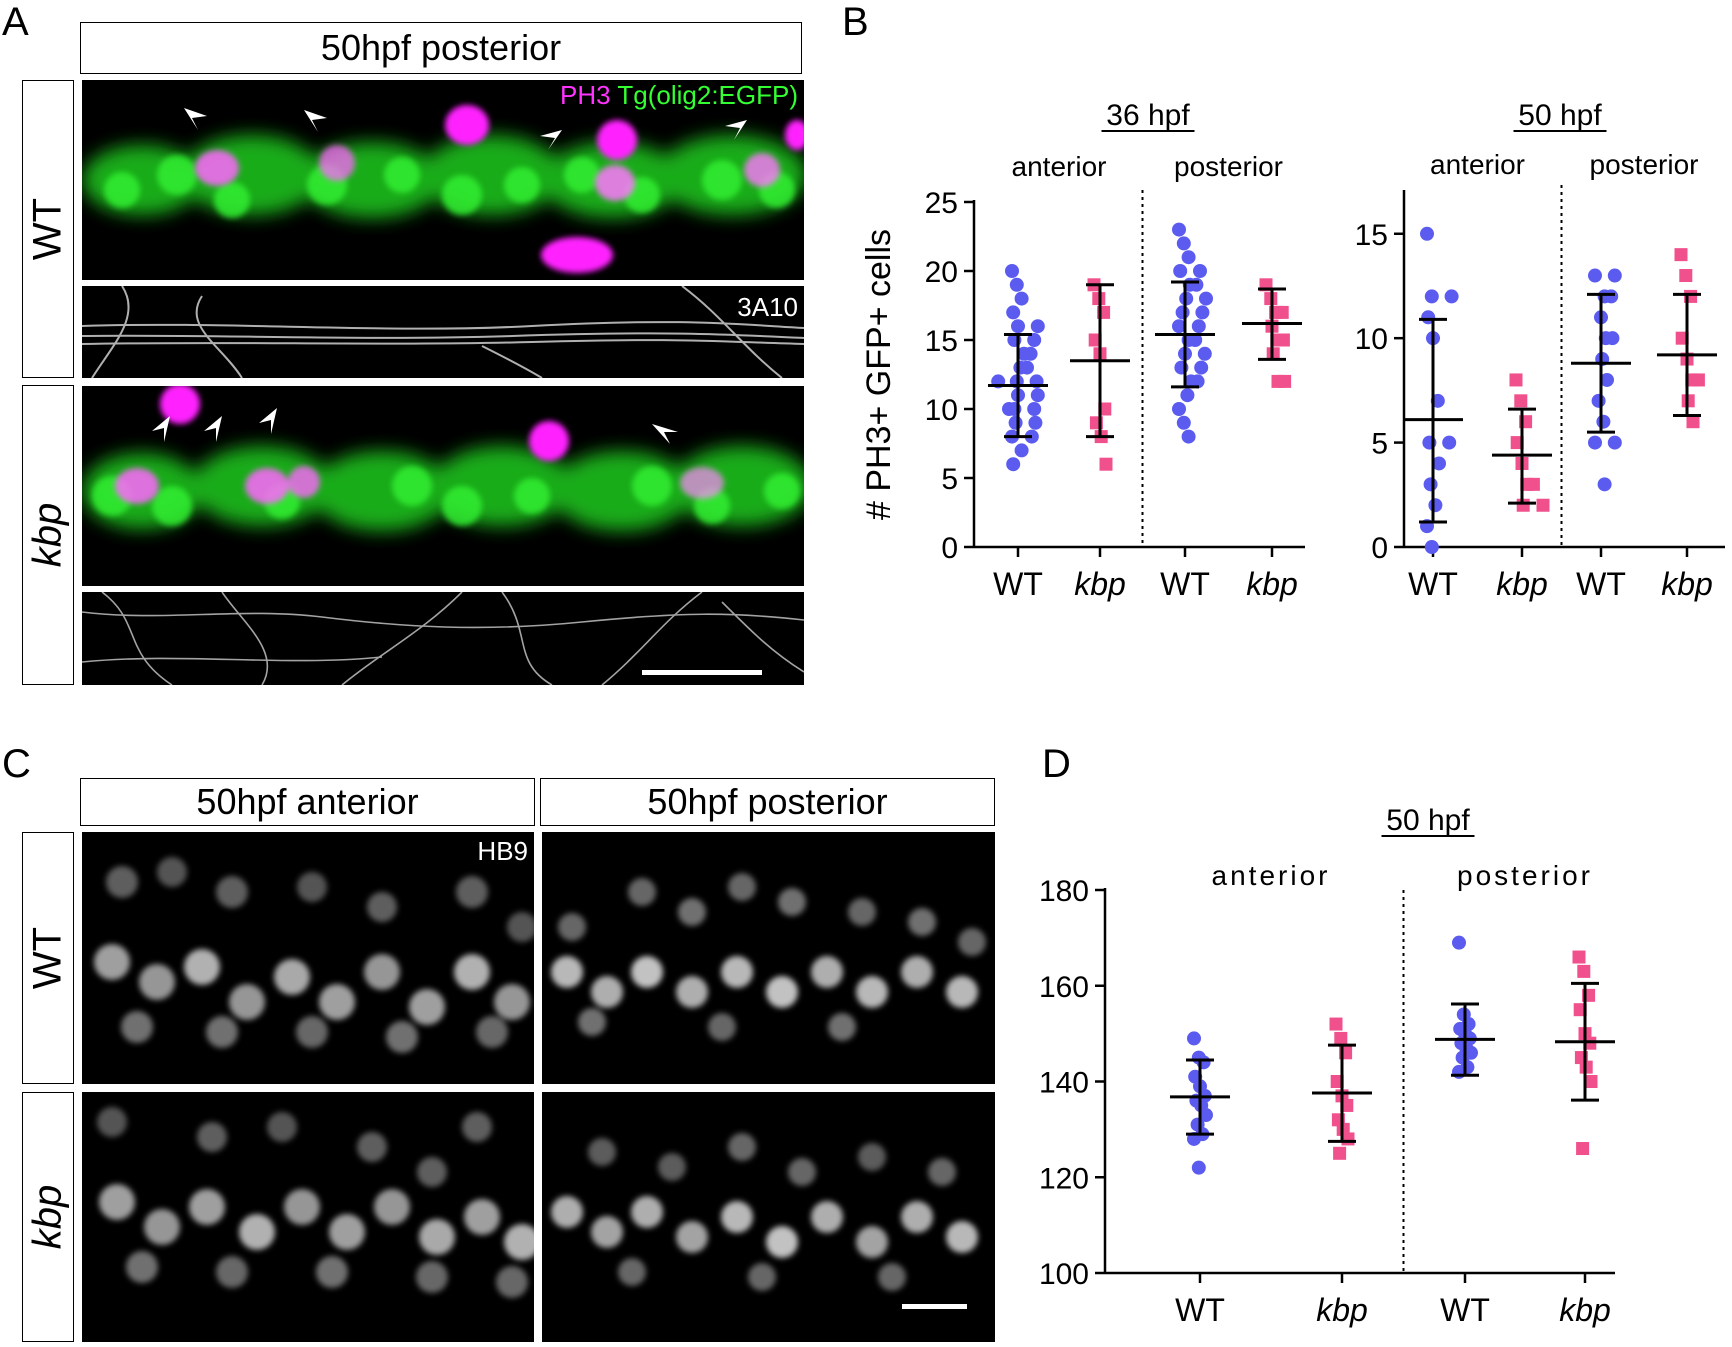 This screenshot has height=1347, width=1732. What do you see at coordinates (855, 22) in the screenshot?
I see `panel-b-letter: B` at bounding box center [855, 22].